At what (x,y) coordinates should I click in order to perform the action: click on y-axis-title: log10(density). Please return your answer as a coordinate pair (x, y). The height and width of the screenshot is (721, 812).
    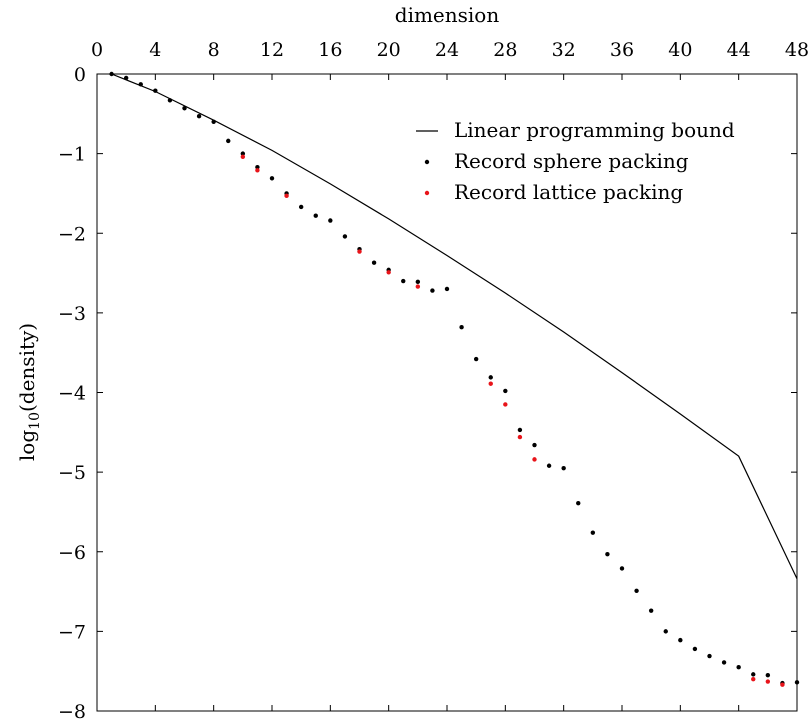
    Looking at the image, I should click on (29, 392).